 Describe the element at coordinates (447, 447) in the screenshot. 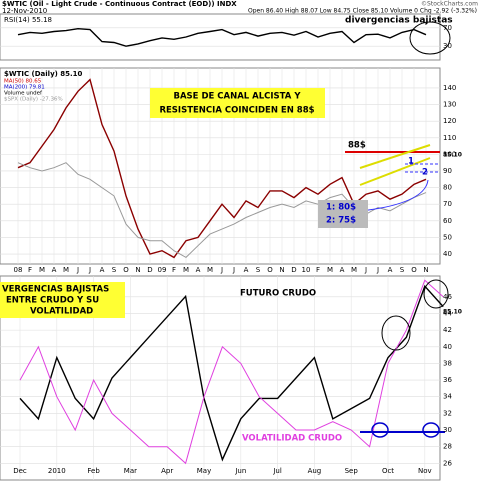

I see `y-tick-label: 28` at that location.